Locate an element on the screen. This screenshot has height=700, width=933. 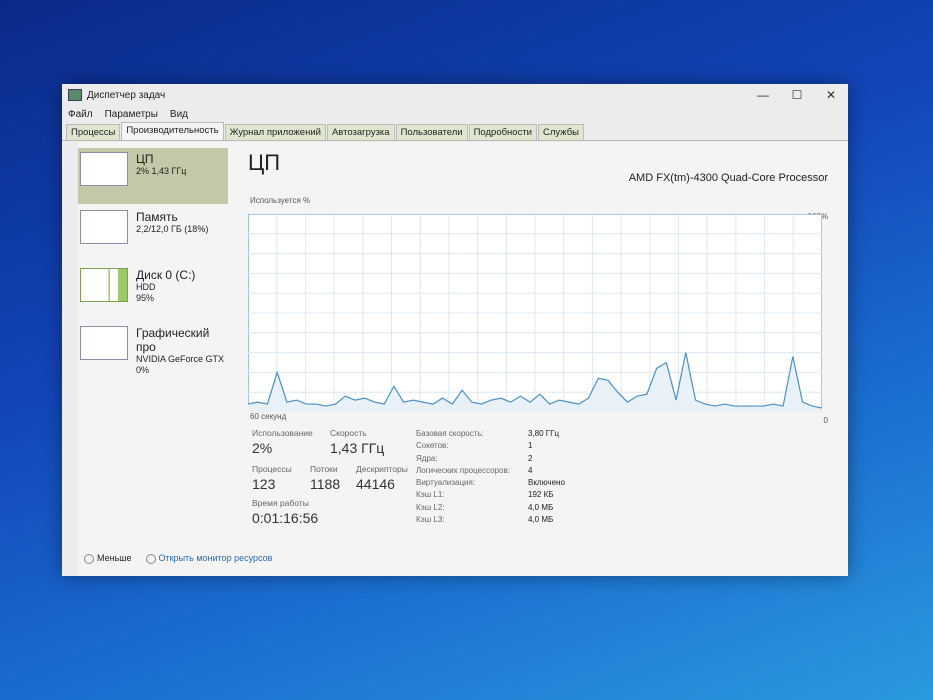
usage-label: Использование is located at coordinates (282, 433).